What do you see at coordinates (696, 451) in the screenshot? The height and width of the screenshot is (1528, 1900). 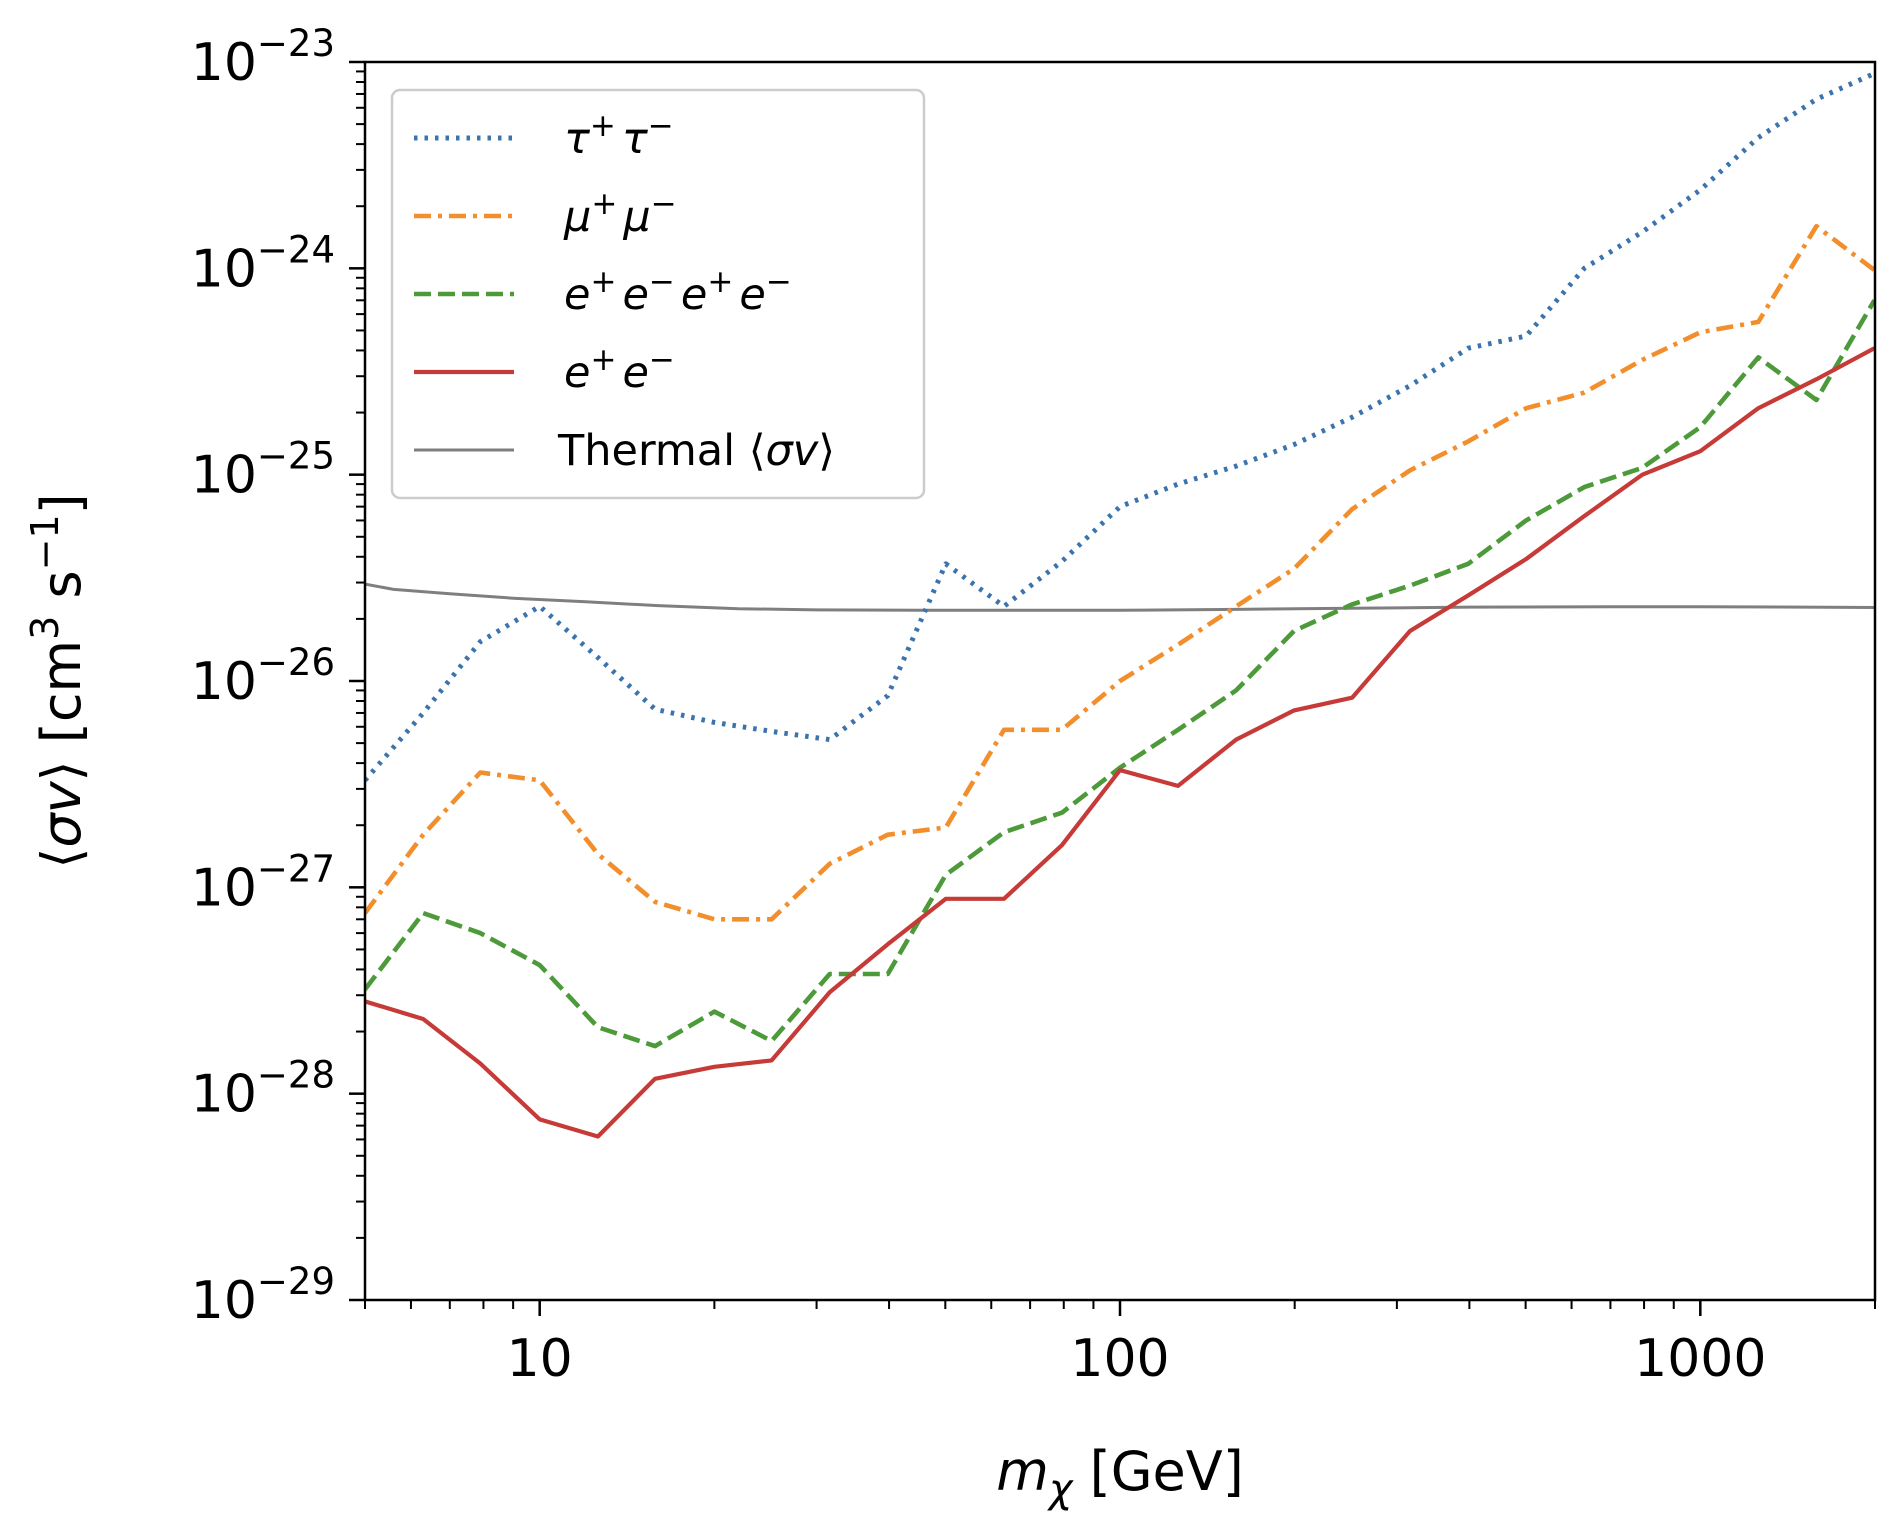 I see `legend-label-4: Thermal ⟨σv⟩` at bounding box center [696, 451].